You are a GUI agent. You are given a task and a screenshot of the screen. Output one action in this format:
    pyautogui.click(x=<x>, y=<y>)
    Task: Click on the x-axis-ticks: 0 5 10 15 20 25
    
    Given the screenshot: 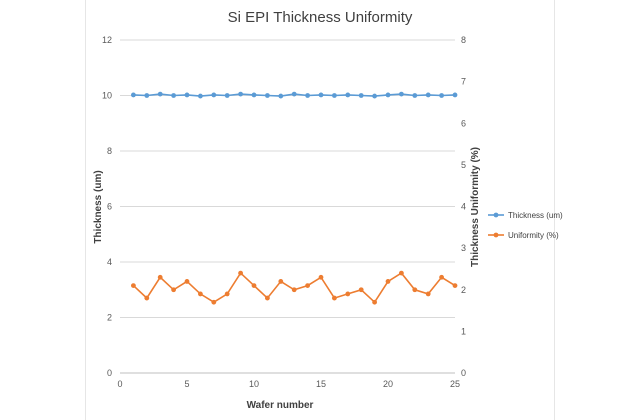 What is the action you would take?
    pyautogui.click(x=288, y=384)
    